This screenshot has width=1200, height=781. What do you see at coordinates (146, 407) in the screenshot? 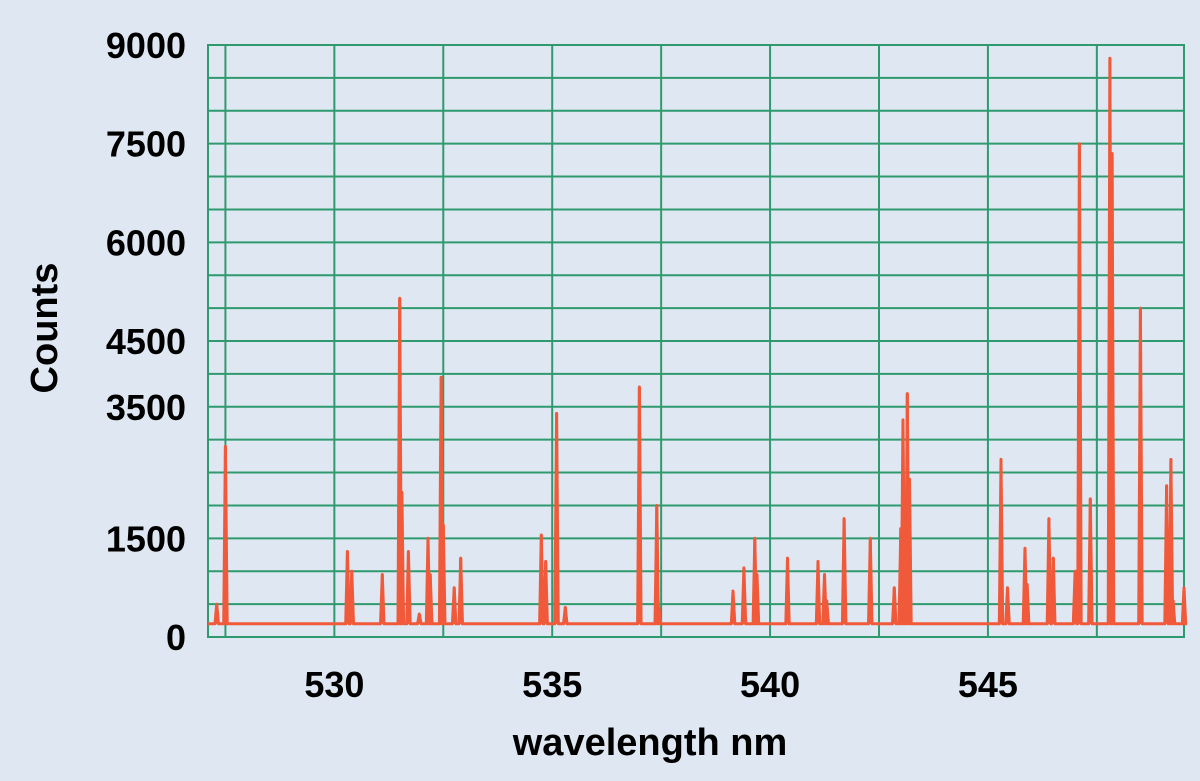
I see `y-tick-label: 3500` at bounding box center [146, 407].